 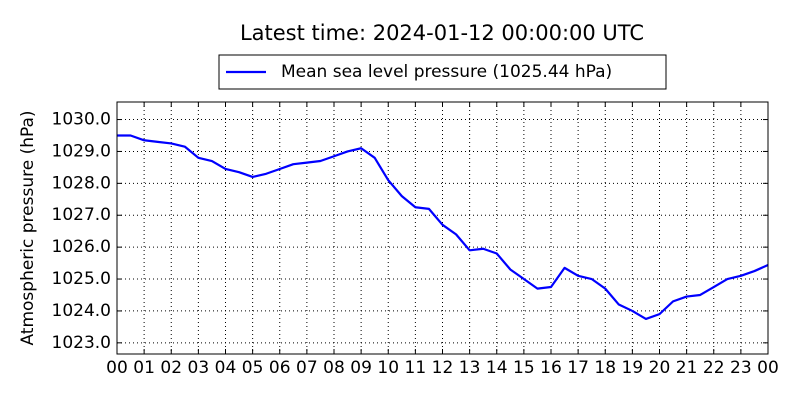 What do you see at coordinates (171, 368) in the screenshot?
I see `x-tick-label: 02` at bounding box center [171, 368].